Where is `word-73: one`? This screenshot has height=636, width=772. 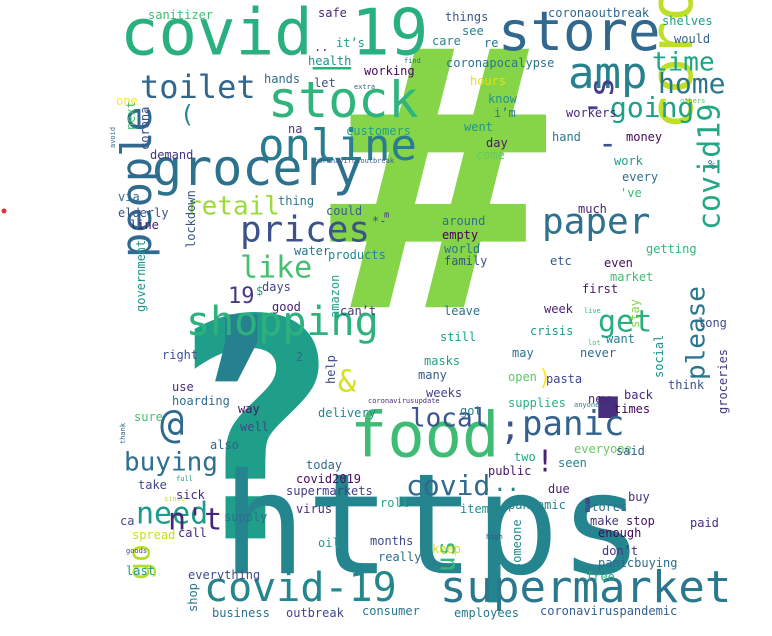 word-73: one is located at coordinates (127, 101).